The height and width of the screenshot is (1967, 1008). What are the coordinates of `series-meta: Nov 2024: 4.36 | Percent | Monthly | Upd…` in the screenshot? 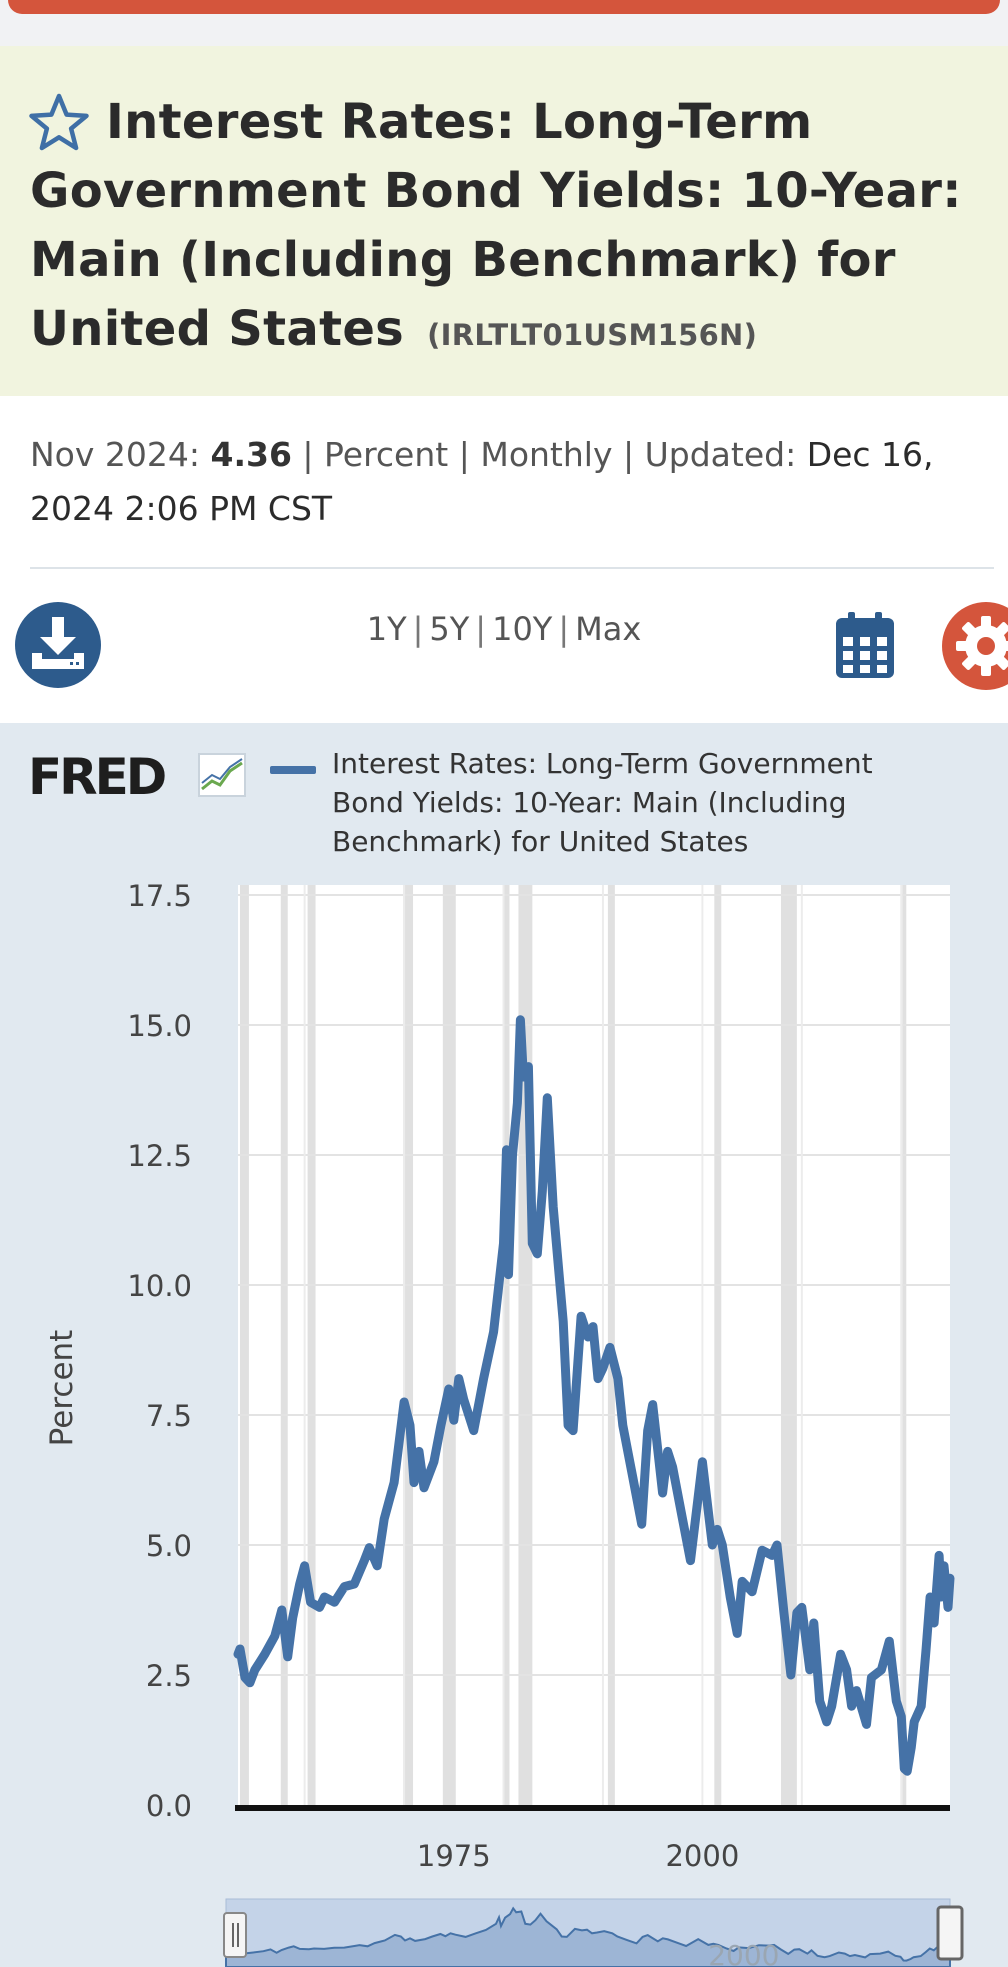 It's located at (510, 482).